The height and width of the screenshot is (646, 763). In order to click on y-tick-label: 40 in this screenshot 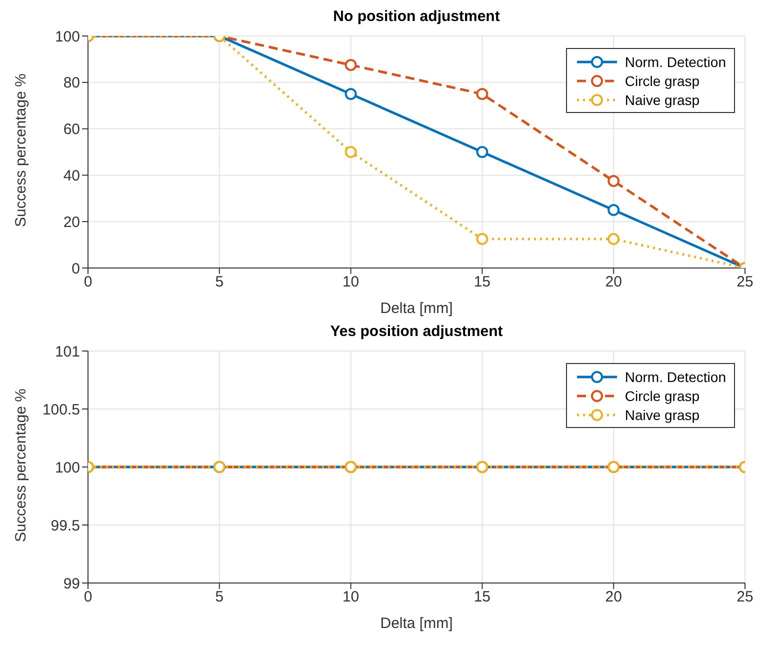, I will do `click(71, 176)`.